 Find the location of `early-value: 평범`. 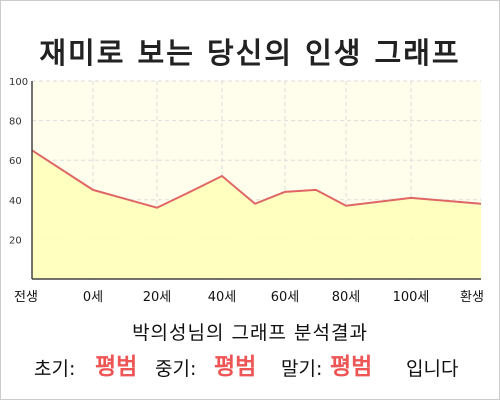

early-value: 평범 is located at coordinates (116, 367).